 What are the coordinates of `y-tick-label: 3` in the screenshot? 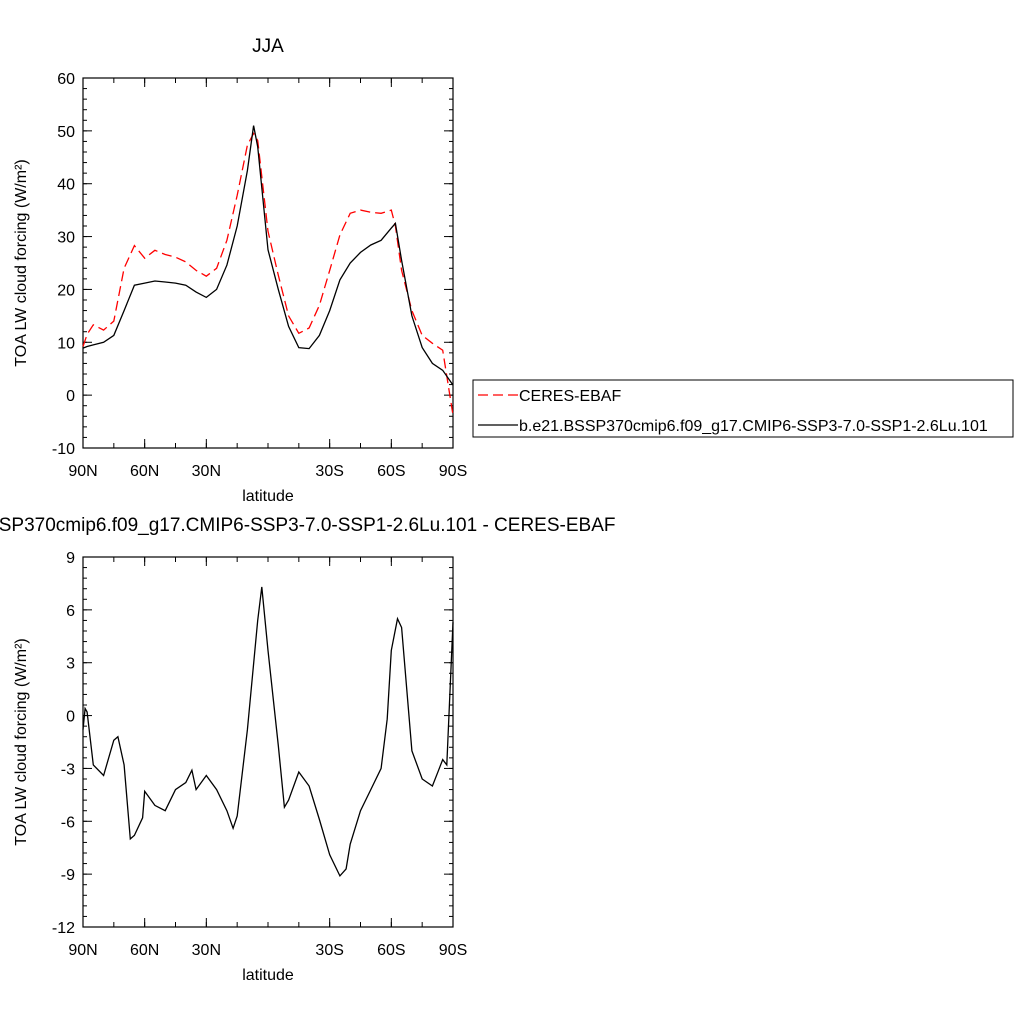 It's located at (70, 664).